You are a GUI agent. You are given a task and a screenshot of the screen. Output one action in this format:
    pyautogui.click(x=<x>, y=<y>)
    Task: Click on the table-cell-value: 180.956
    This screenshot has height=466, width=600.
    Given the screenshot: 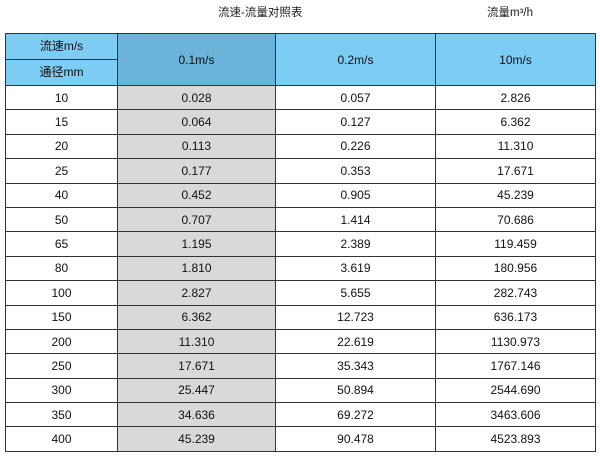 What is the action you would take?
    pyautogui.click(x=515, y=268)
    